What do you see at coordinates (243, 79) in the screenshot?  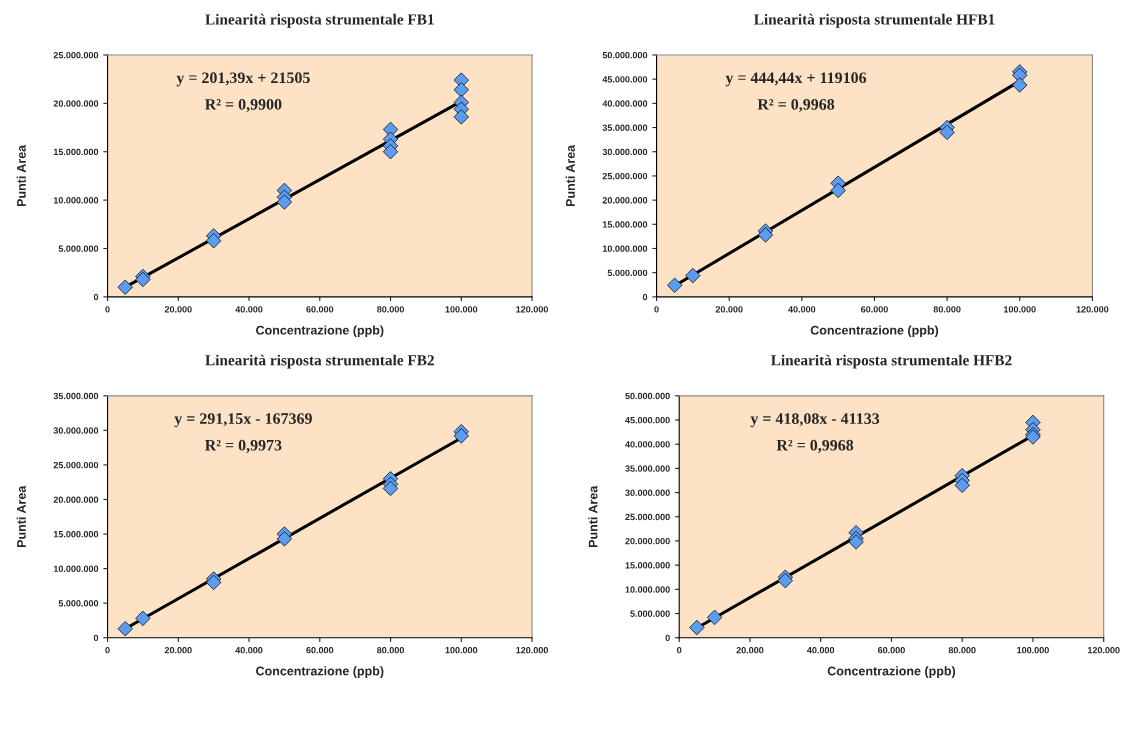 I see `annotation: y = 201,39x + 21505` at bounding box center [243, 79].